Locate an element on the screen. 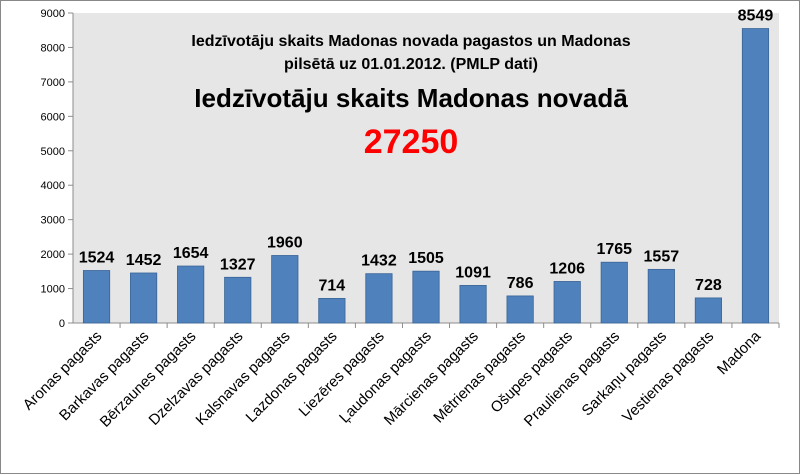 The height and width of the screenshot is (475, 800). data-label: 1206 is located at coordinates (567, 268).